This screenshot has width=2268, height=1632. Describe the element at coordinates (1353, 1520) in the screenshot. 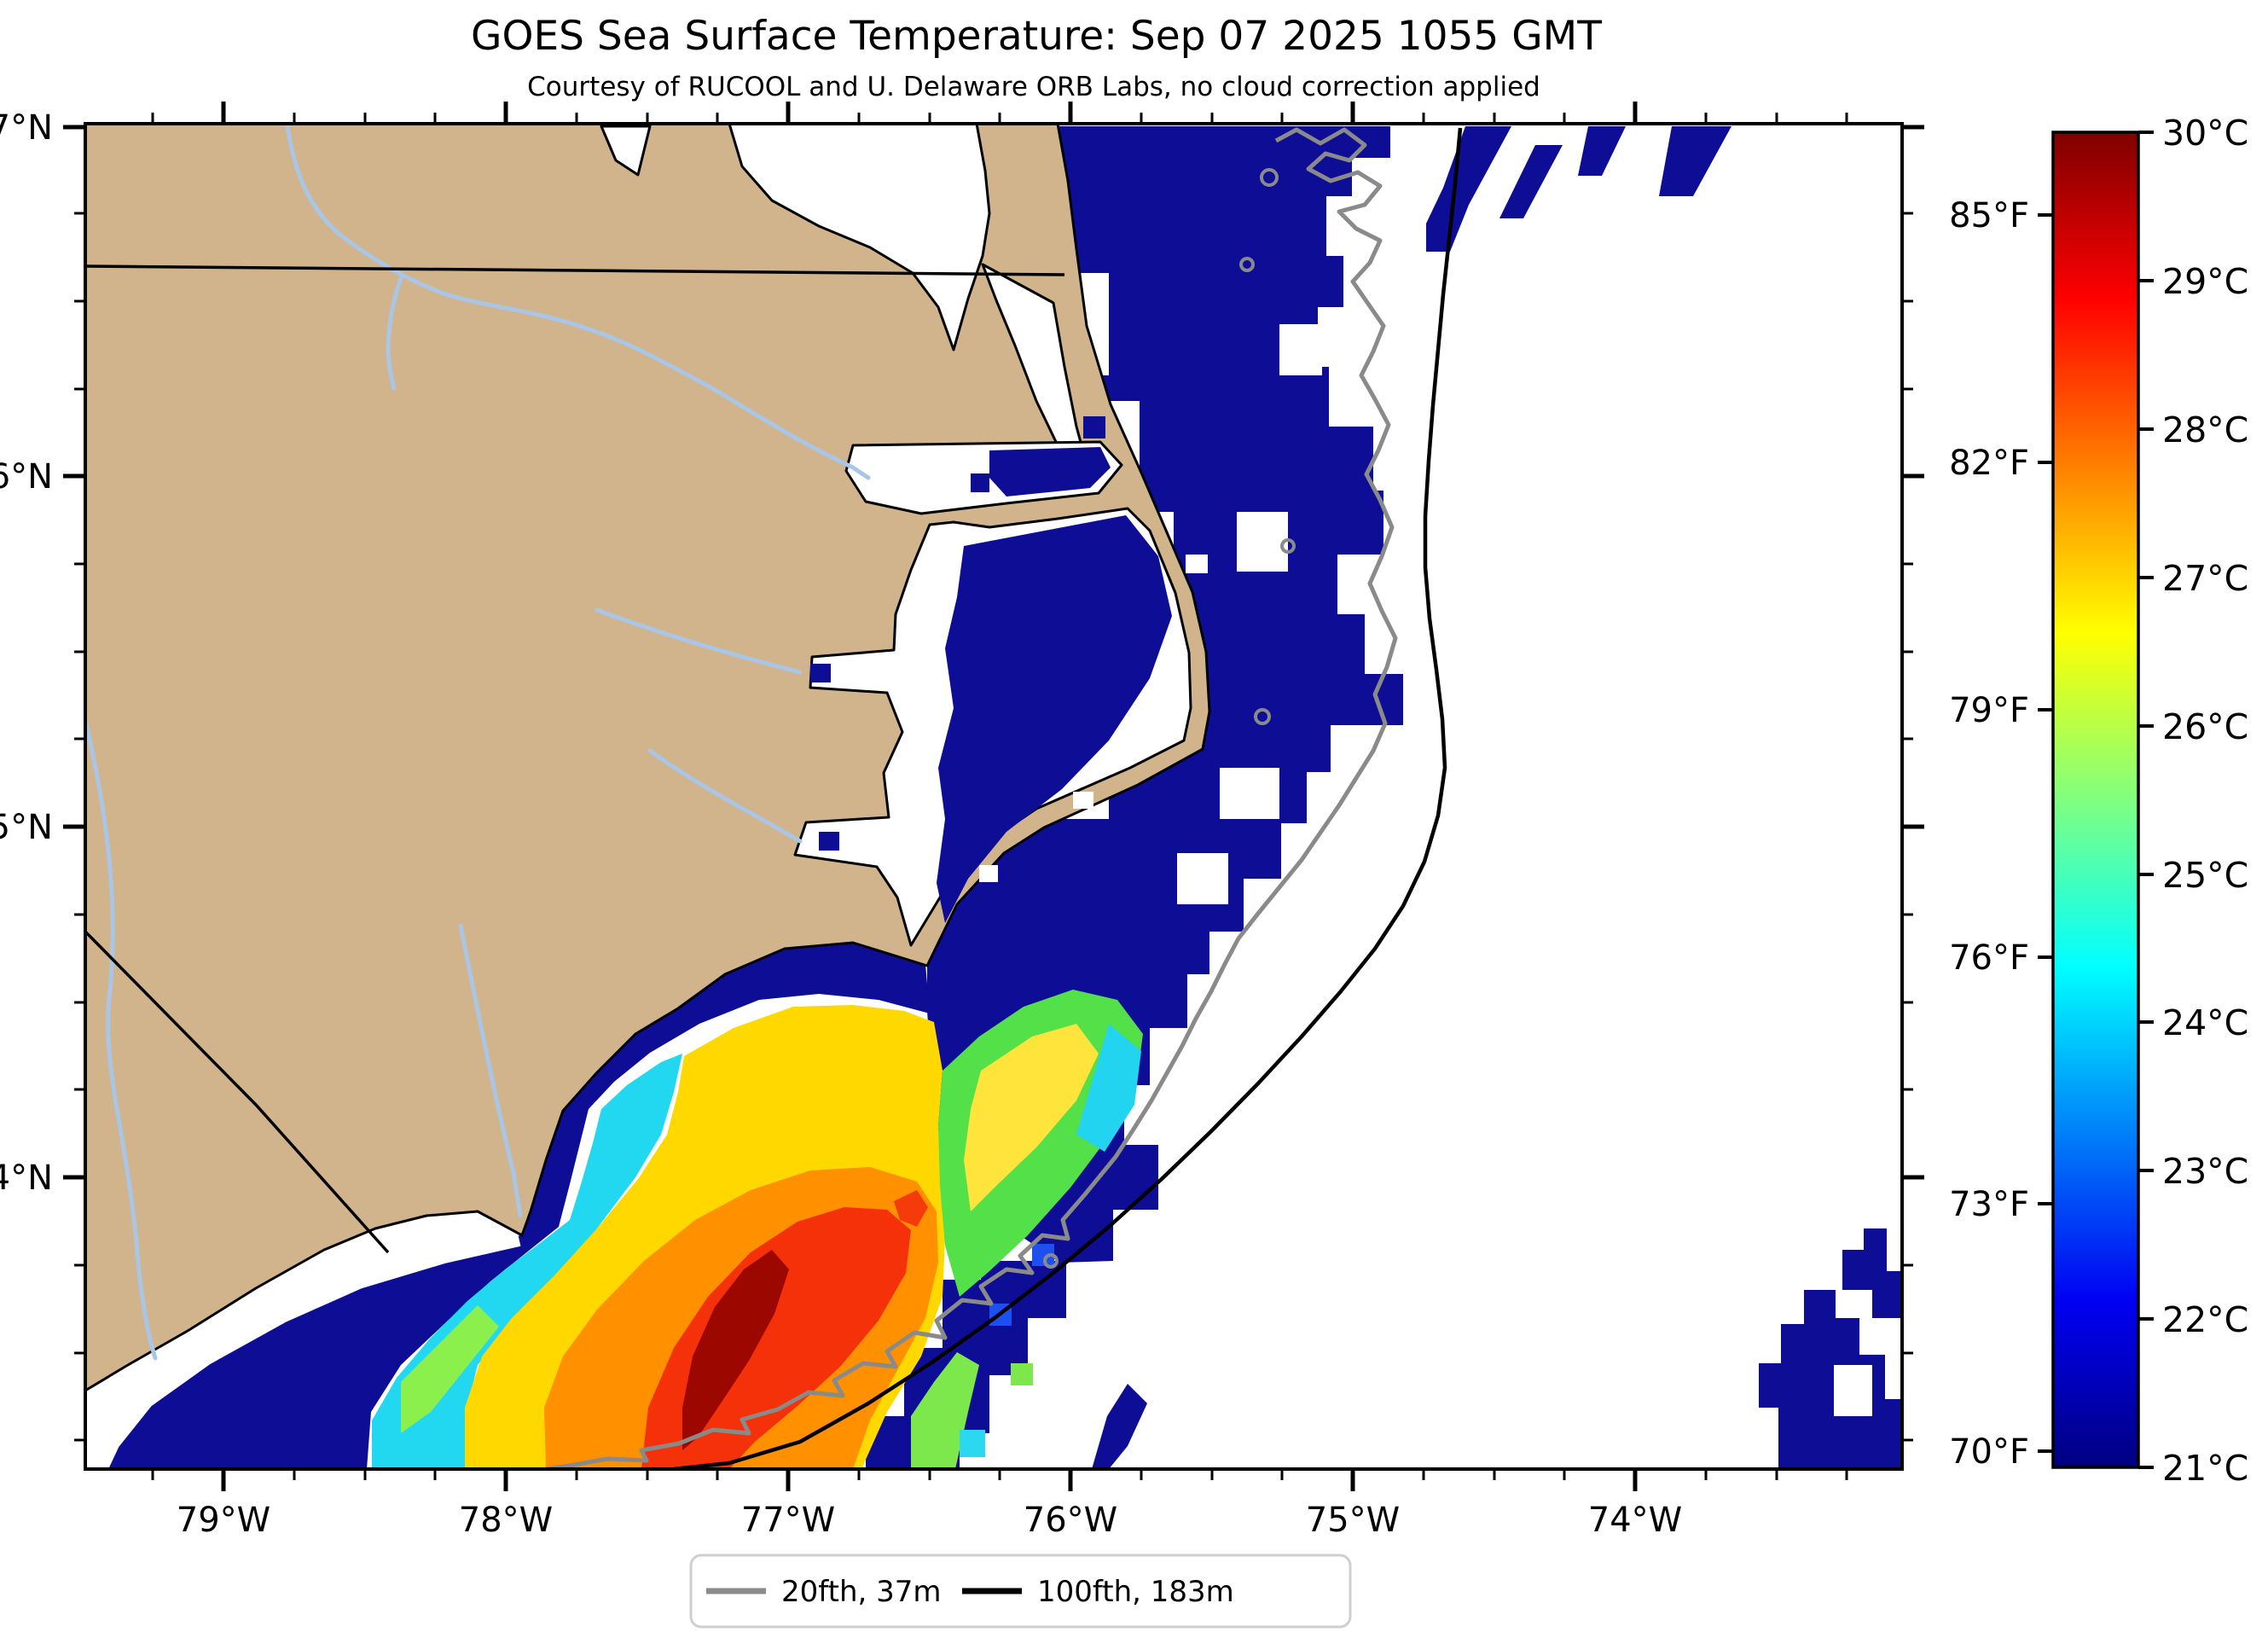

I see `x-tick-label: 75°W` at that location.